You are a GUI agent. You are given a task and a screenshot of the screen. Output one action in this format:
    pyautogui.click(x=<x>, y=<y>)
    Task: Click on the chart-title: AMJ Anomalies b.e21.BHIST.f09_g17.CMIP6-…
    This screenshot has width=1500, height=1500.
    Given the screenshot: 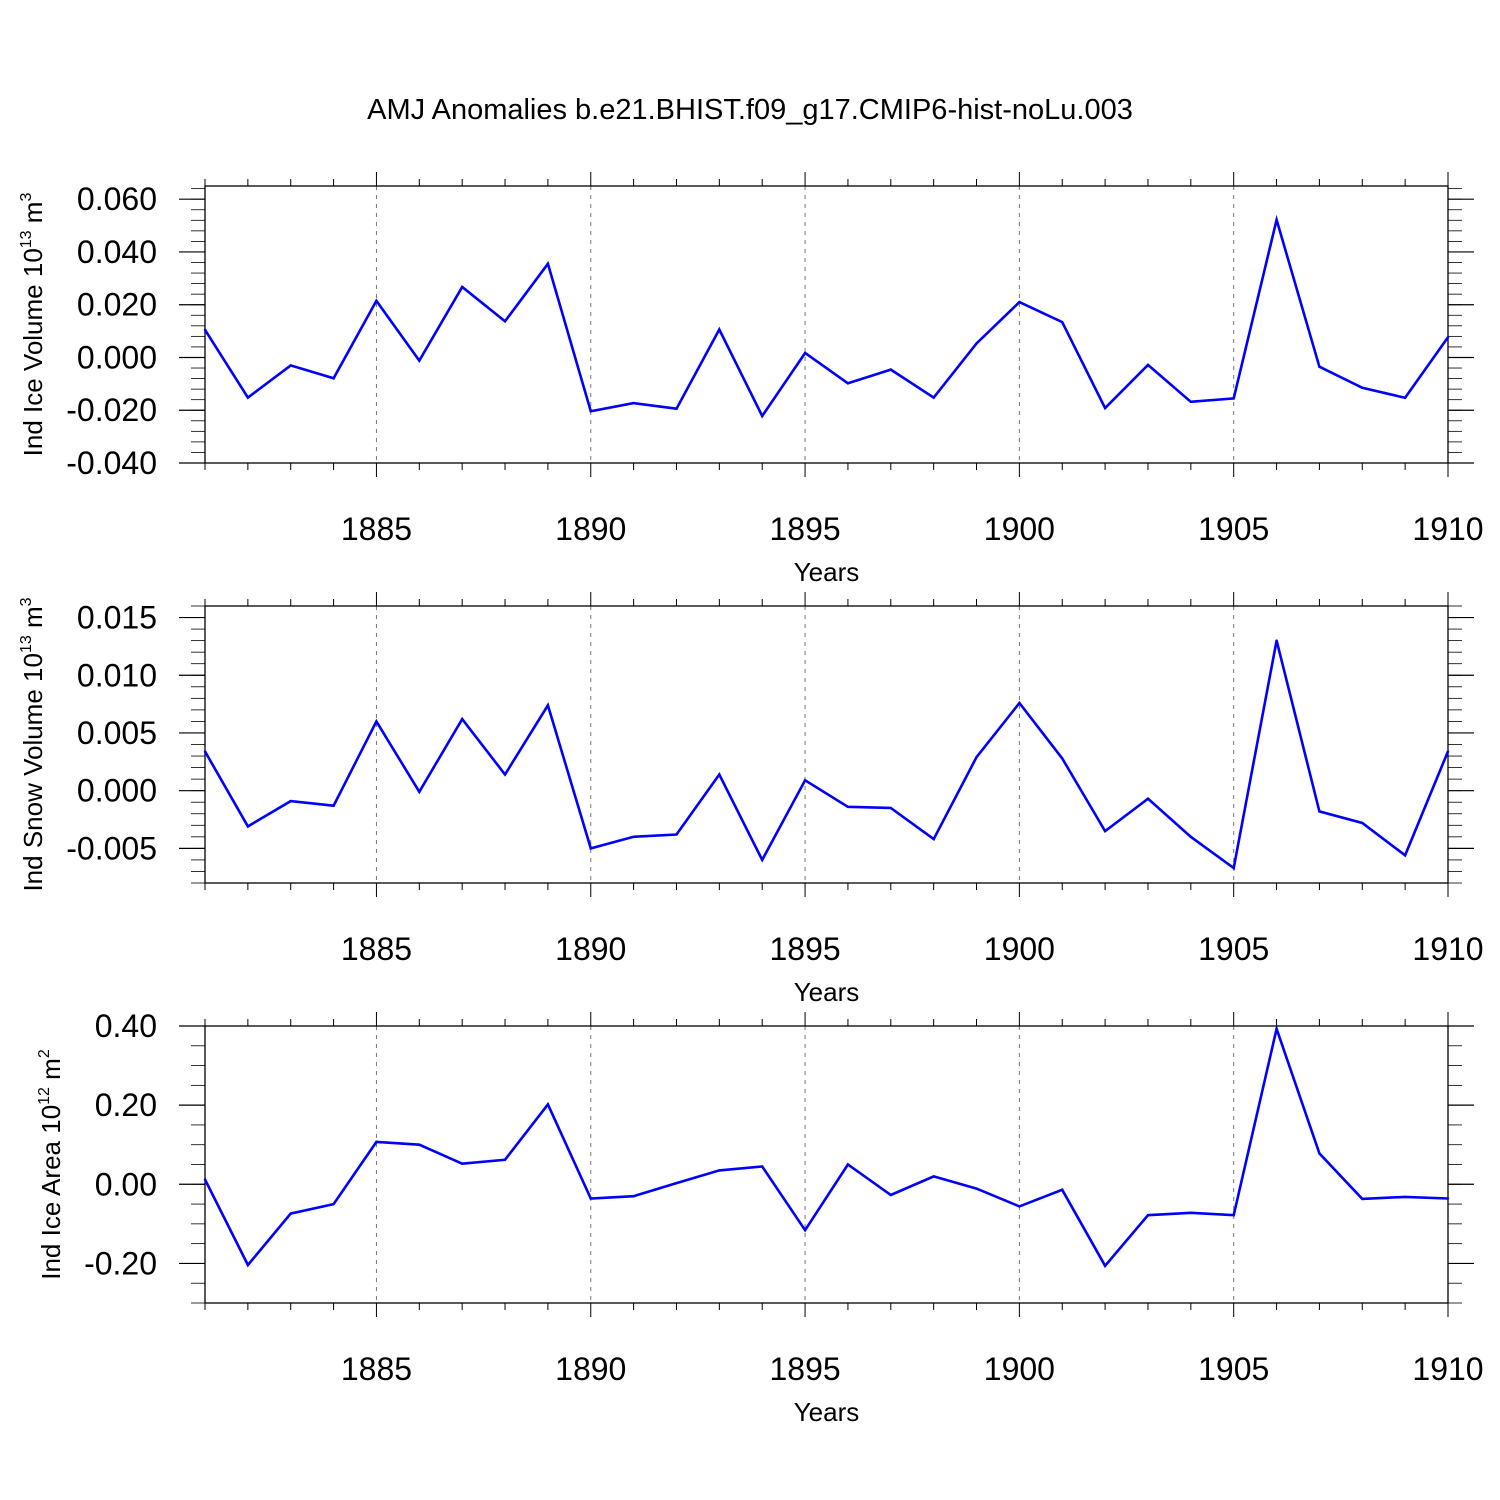 What is the action you would take?
    pyautogui.click(x=750, y=110)
    